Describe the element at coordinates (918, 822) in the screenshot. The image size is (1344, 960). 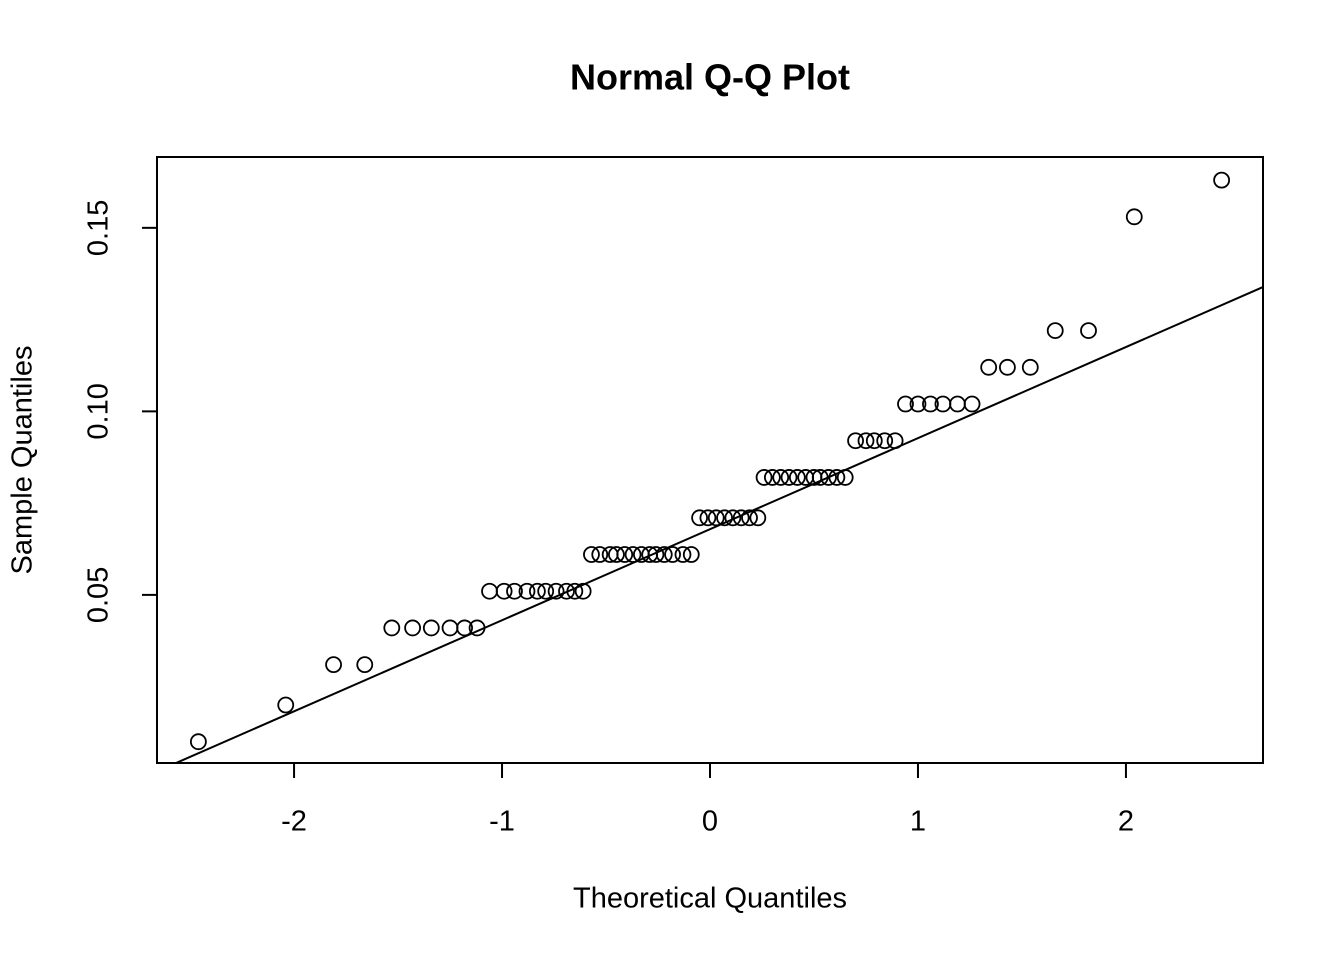
I see `x-tick-label: 1` at that location.